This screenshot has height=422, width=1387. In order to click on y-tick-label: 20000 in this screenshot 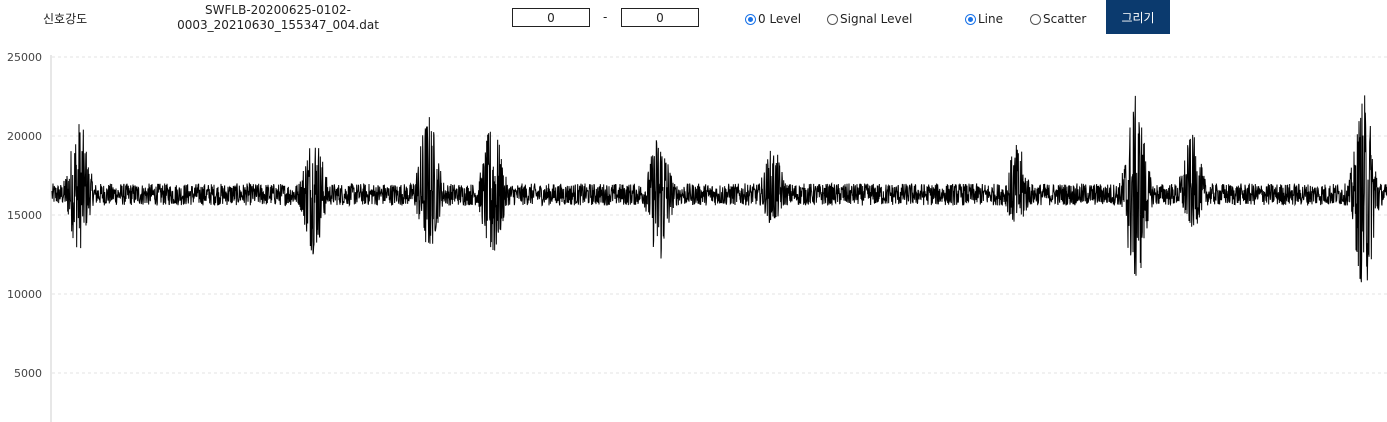, I will do `click(24, 136)`.